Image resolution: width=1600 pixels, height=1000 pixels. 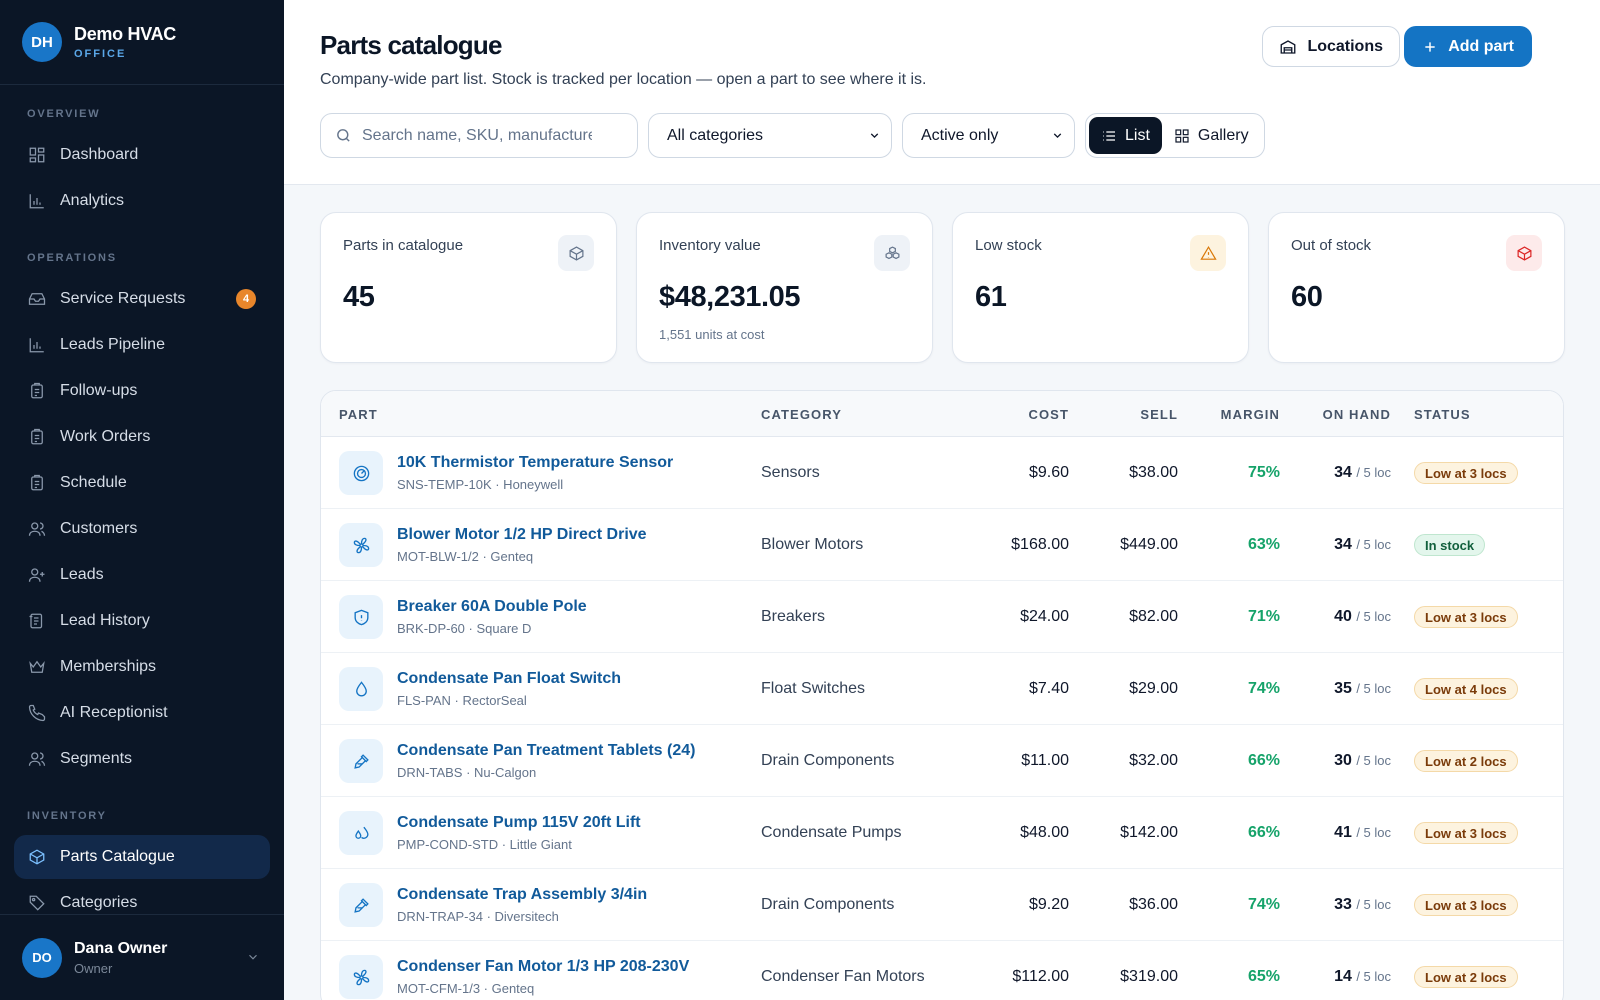 What do you see at coordinates (1362, 545) in the screenshot?
I see `part-on-hand: 34 / 5 loc` at bounding box center [1362, 545].